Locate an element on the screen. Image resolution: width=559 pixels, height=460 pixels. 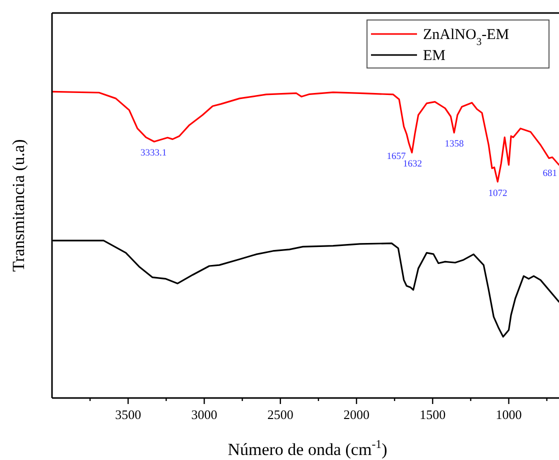
annotation: 1358 is located at coordinates (454, 145).